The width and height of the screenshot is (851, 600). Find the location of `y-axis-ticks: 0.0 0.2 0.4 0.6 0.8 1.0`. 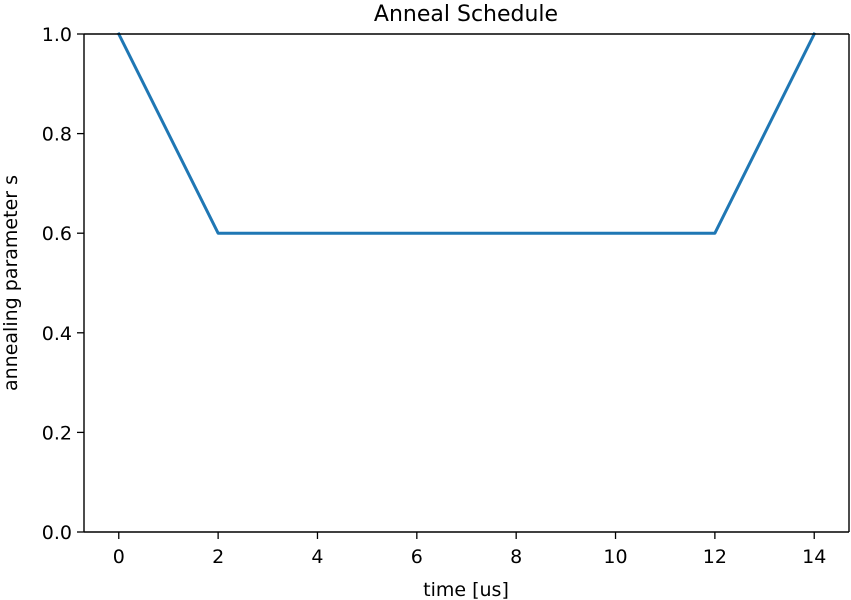

y-axis-ticks: 0.0 0.2 0.4 0.6 0.8 1.0 is located at coordinates (63, 284).